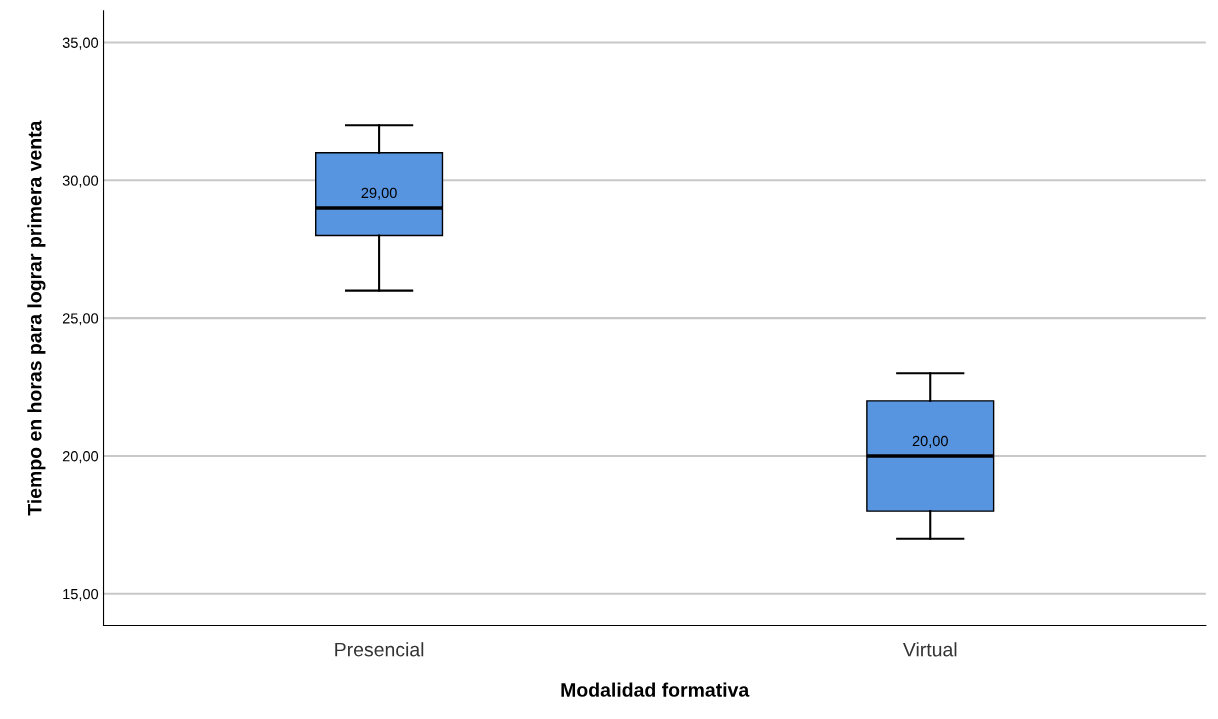 This screenshot has width=1218, height=719. Describe the element at coordinates (80, 319) in the screenshot. I see `y-tick-label: 25,00` at that location.